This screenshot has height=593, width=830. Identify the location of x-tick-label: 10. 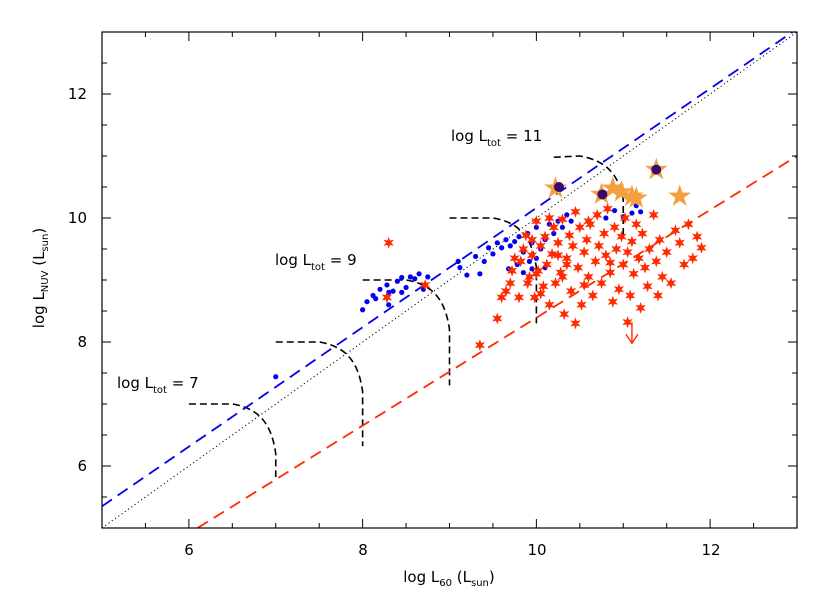
(536, 550).